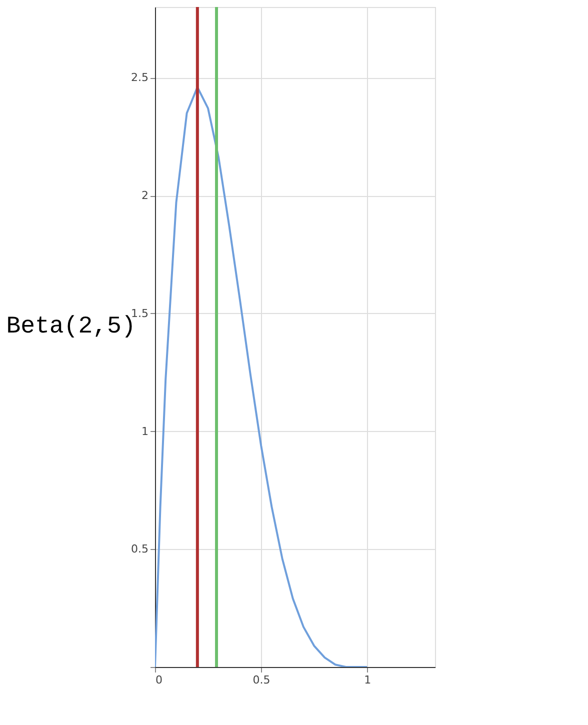  Describe the element at coordinates (139, 77) in the screenshot. I see `y-tick-label: 2.5` at that location.